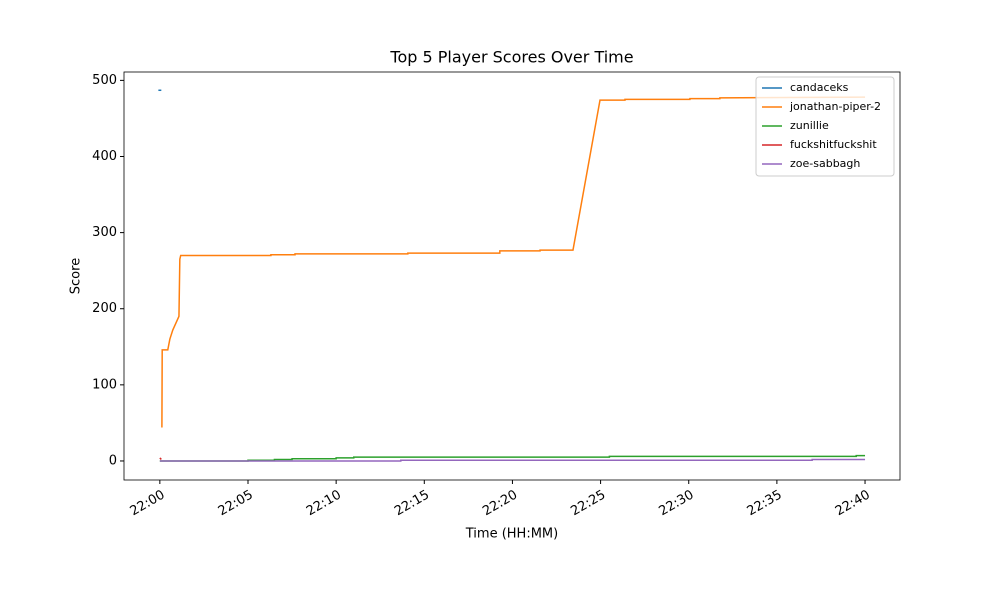 The height and width of the screenshot is (604, 1000). What do you see at coordinates (765, 504) in the screenshot?
I see `x-tick-label: 22:35` at bounding box center [765, 504].